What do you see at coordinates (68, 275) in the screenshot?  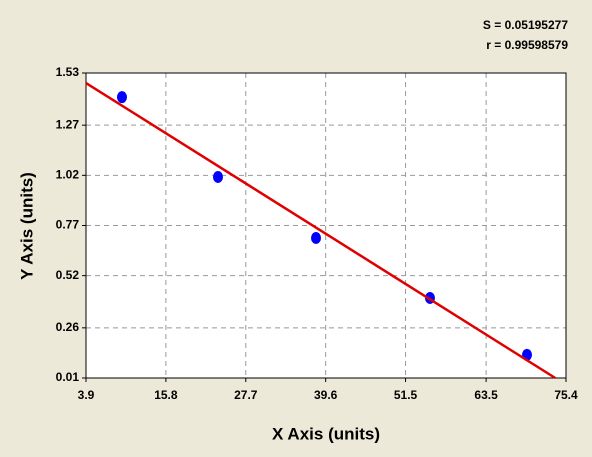 I see `y-tick-label: 0.52` at bounding box center [68, 275].